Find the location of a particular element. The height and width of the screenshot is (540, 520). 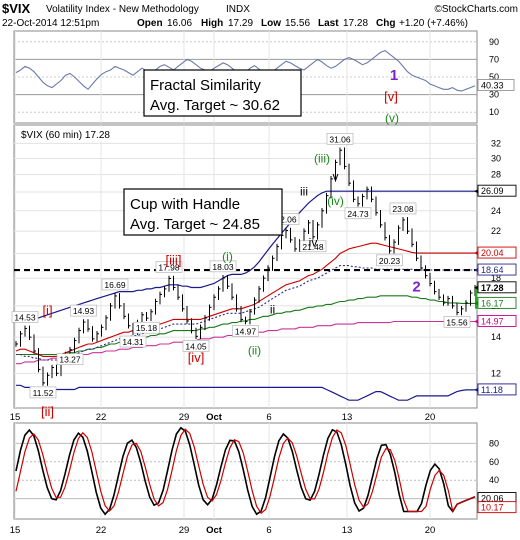

fractal-annotation-box is located at coordinates (222, 93).